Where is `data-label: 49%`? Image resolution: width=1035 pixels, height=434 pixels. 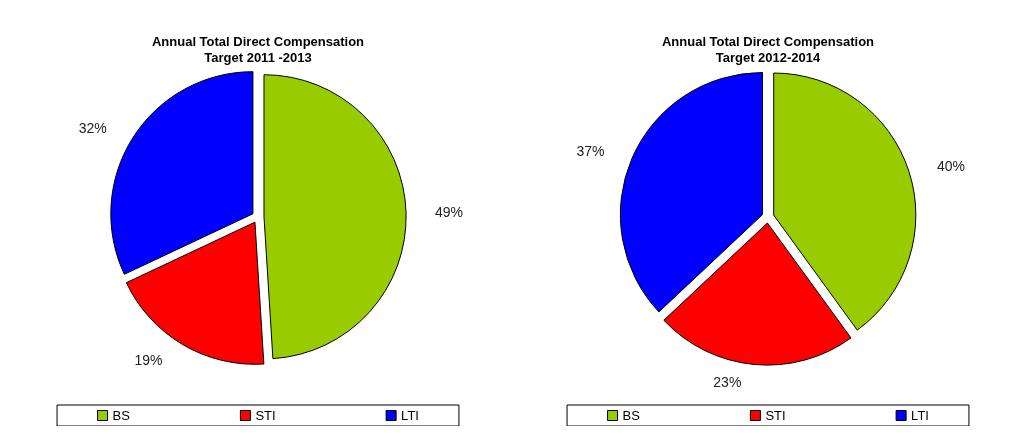
data-label: 49% is located at coordinates (449, 211).